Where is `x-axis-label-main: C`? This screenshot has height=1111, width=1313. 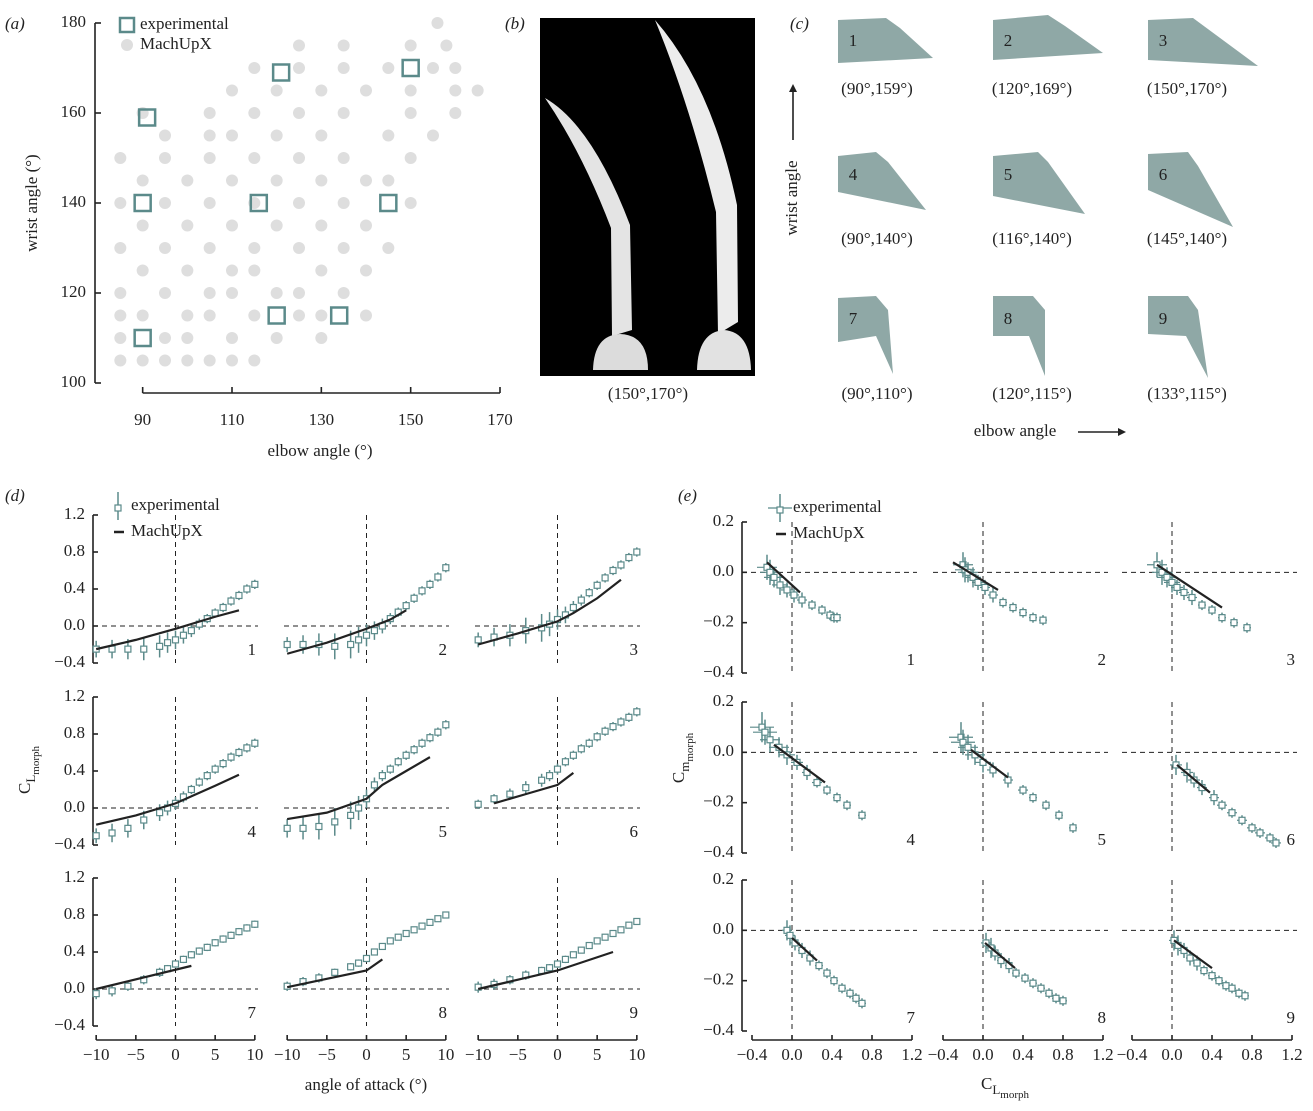 x-axis-label-main: C is located at coordinates (986, 1083).